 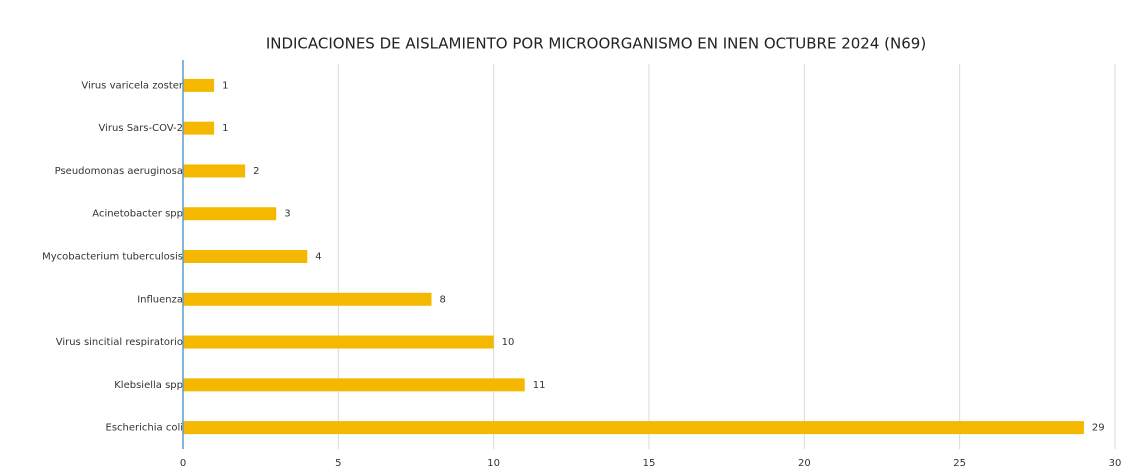 What do you see at coordinates (804, 463) in the screenshot?
I see `x-tick-label: 20` at bounding box center [804, 463].